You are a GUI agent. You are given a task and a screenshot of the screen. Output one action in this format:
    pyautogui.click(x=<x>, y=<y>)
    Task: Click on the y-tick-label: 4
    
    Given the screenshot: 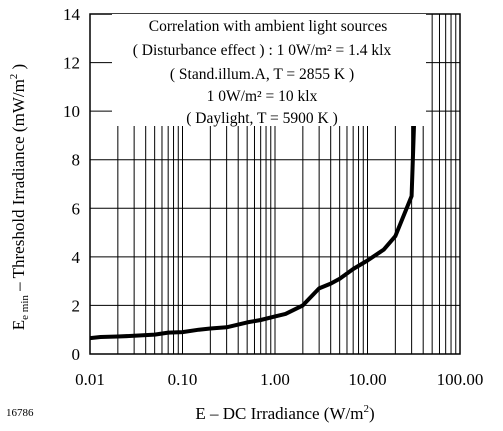 What is the action you would take?
    pyautogui.click(x=76, y=257)
    